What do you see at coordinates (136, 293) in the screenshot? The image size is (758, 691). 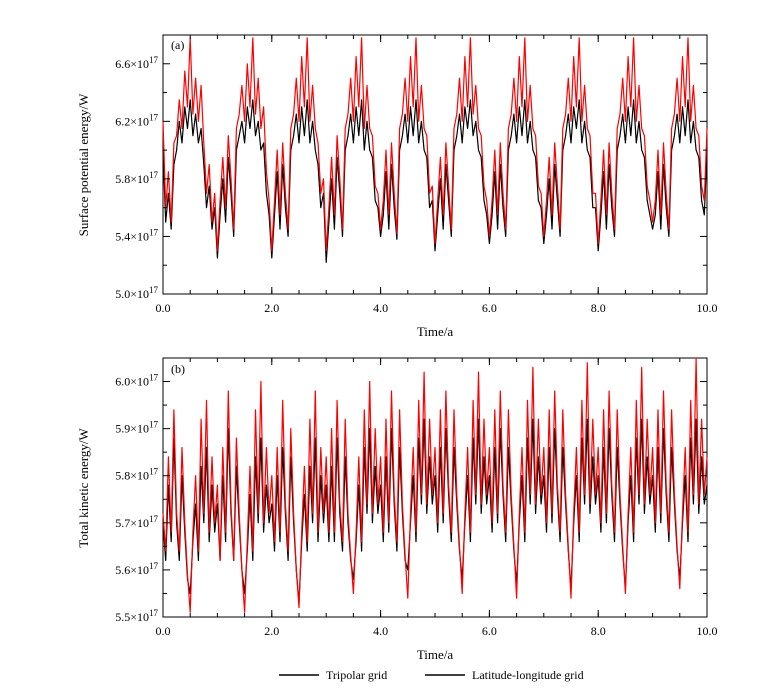 I see `y-tick-label: 5.0×10¹⁷` at bounding box center [136, 293].